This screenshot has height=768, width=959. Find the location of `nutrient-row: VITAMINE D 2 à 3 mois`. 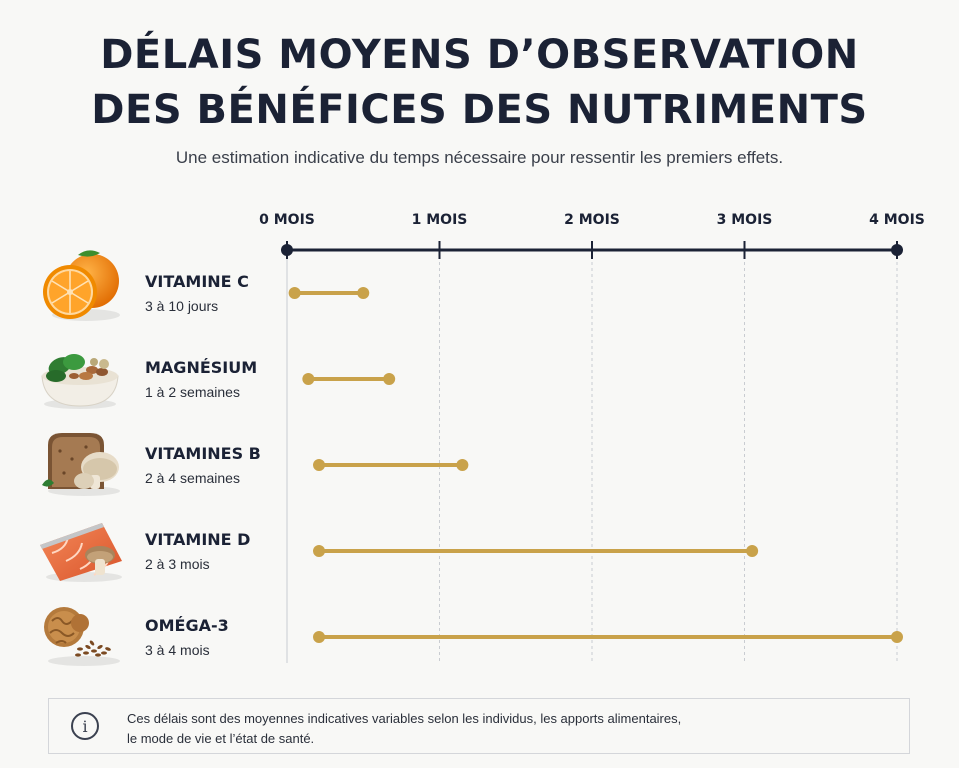

nutrient-row: VITAMINE D 2 à 3 mois is located at coordinates (452, 551).